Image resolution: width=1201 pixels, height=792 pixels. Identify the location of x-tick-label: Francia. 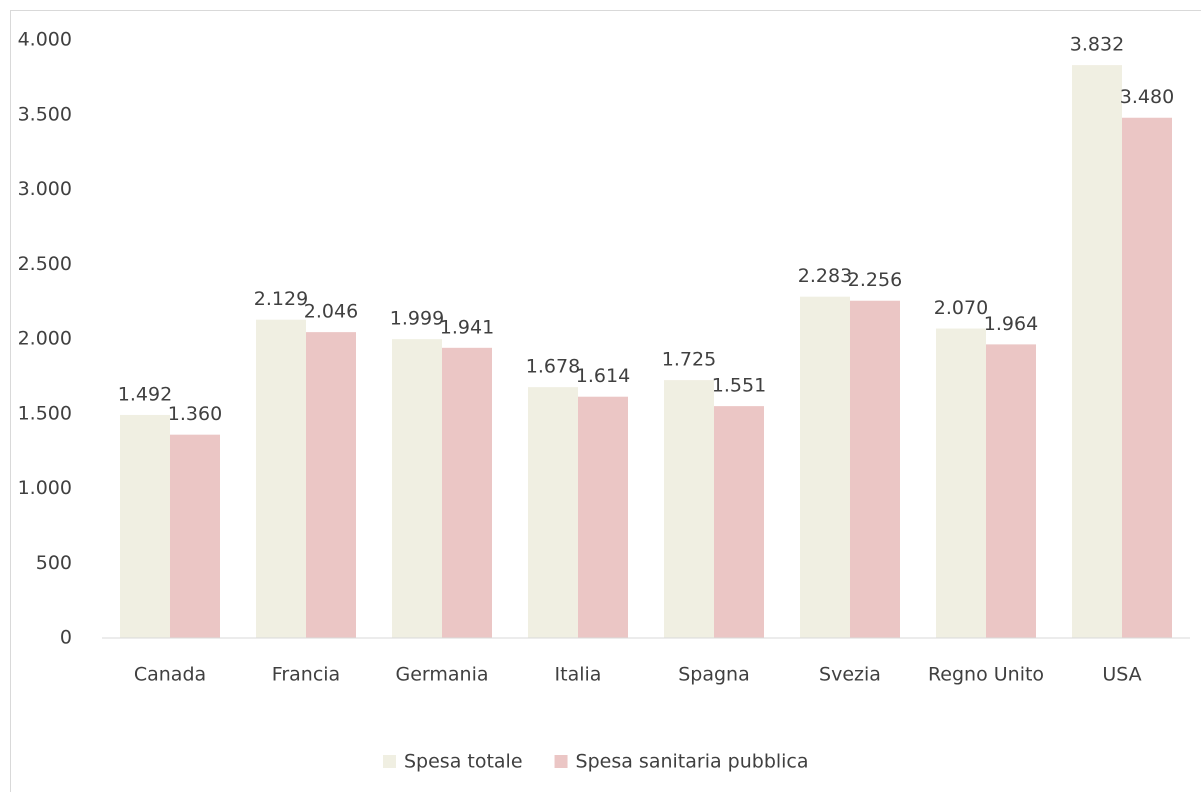
(306, 675).